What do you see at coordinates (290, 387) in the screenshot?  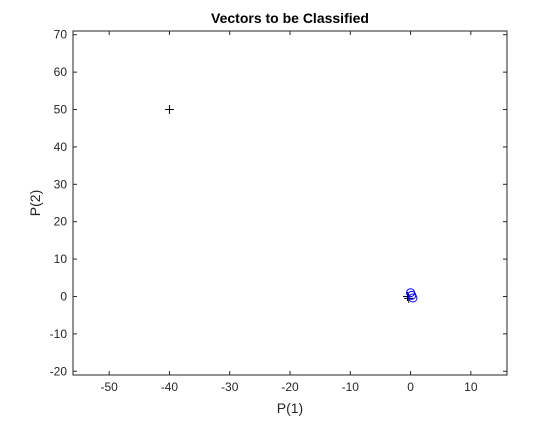 I see `x-tick-label: -20` at bounding box center [290, 387].